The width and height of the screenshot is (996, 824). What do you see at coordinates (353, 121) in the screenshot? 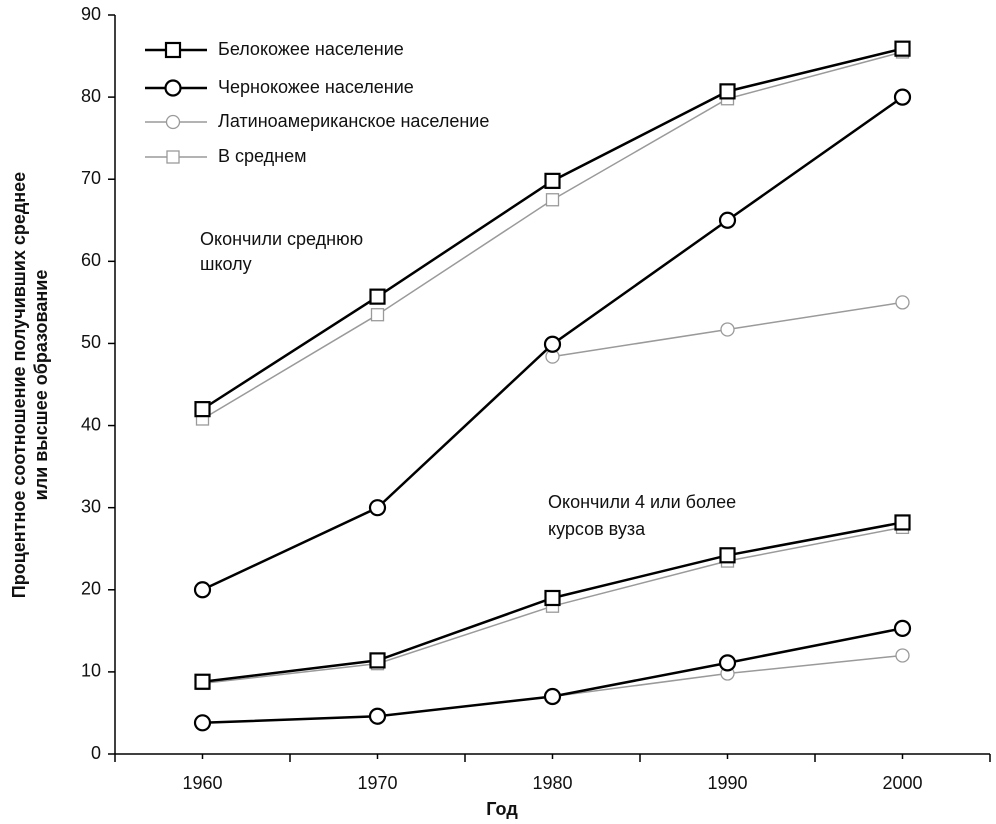
I see `legend-label: Латиноамериканское население` at bounding box center [353, 121].